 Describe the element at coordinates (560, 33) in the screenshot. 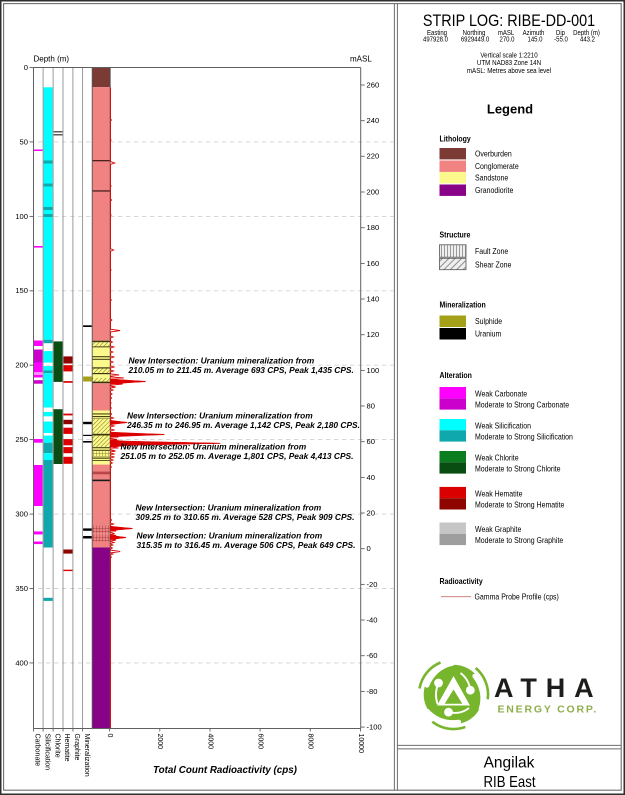

I see `svg-text: Dip` at that location.